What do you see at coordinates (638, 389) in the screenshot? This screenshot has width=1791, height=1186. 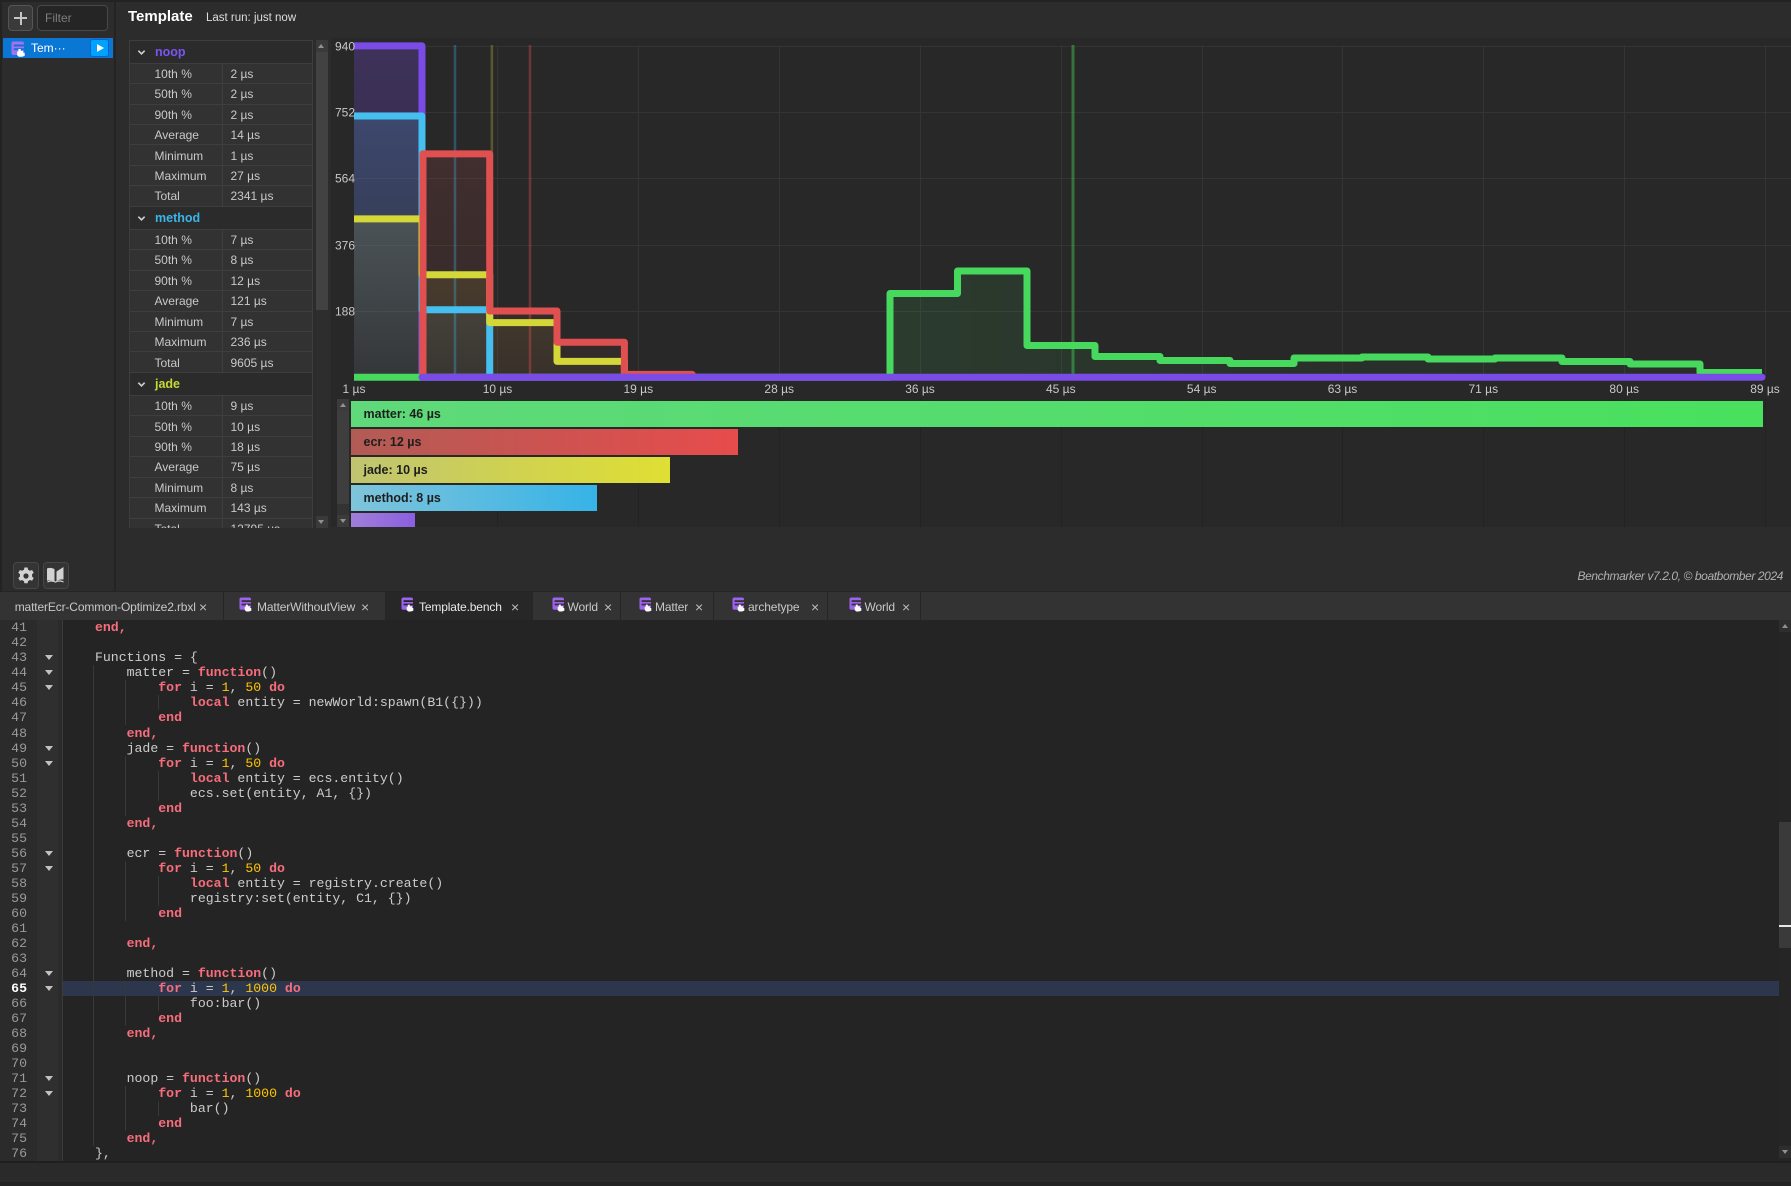 I see `svg-text: 19 µs` at bounding box center [638, 389].